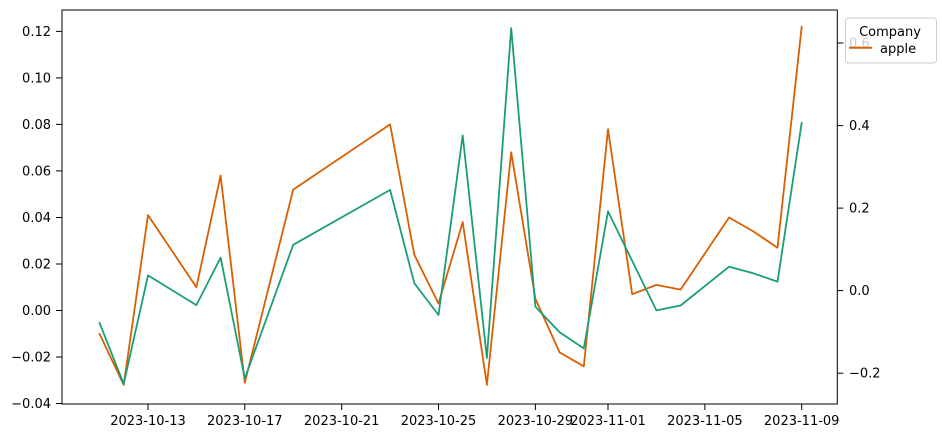 Image resolution: width=942 pixels, height=444 pixels. What do you see at coordinates (36, 32) in the screenshot?
I see `y-tick-label-left: 0.12` at bounding box center [36, 32].